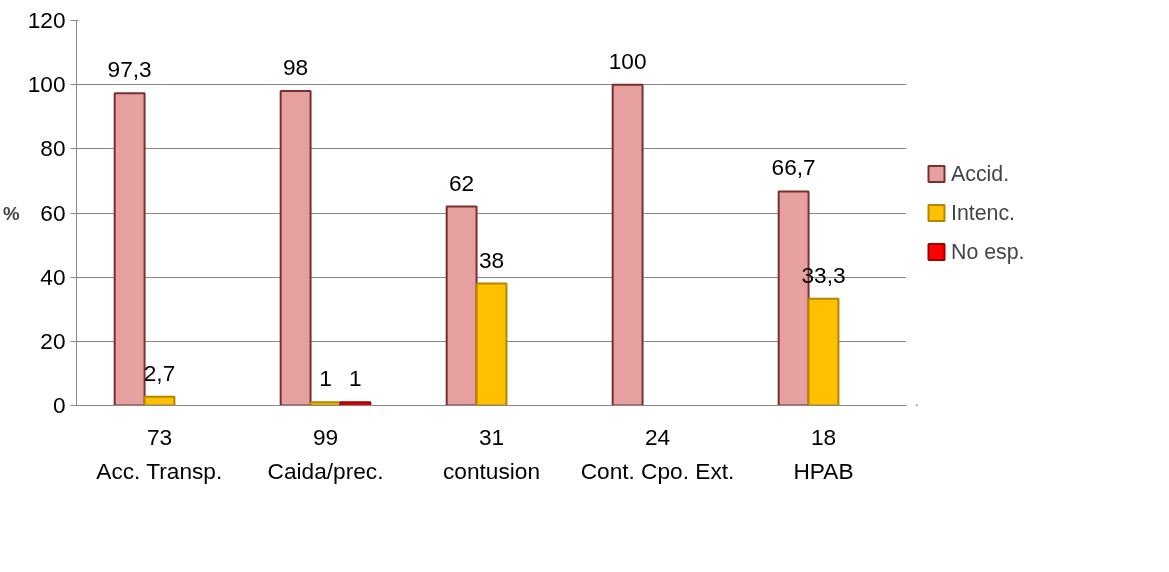 This screenshot has height=572, width=1169. I want to click on legend-label: Accid., so click(980, 173).